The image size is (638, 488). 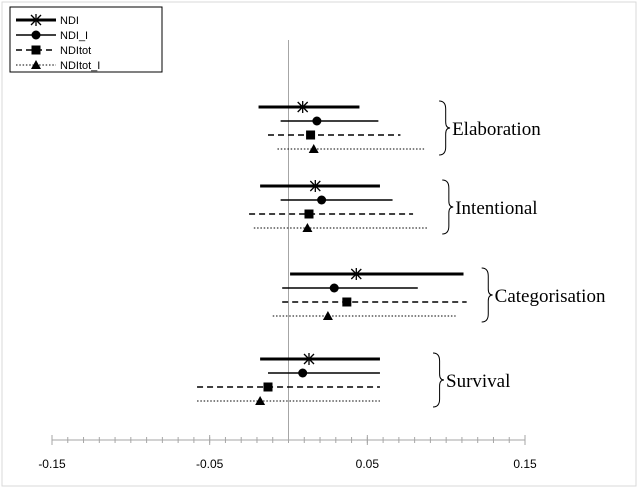 What do you see at coordinates (74, 36) in the screenshot?
I see `legend-label-ndi_i: NDI_I` at bounding box center [74, 36].